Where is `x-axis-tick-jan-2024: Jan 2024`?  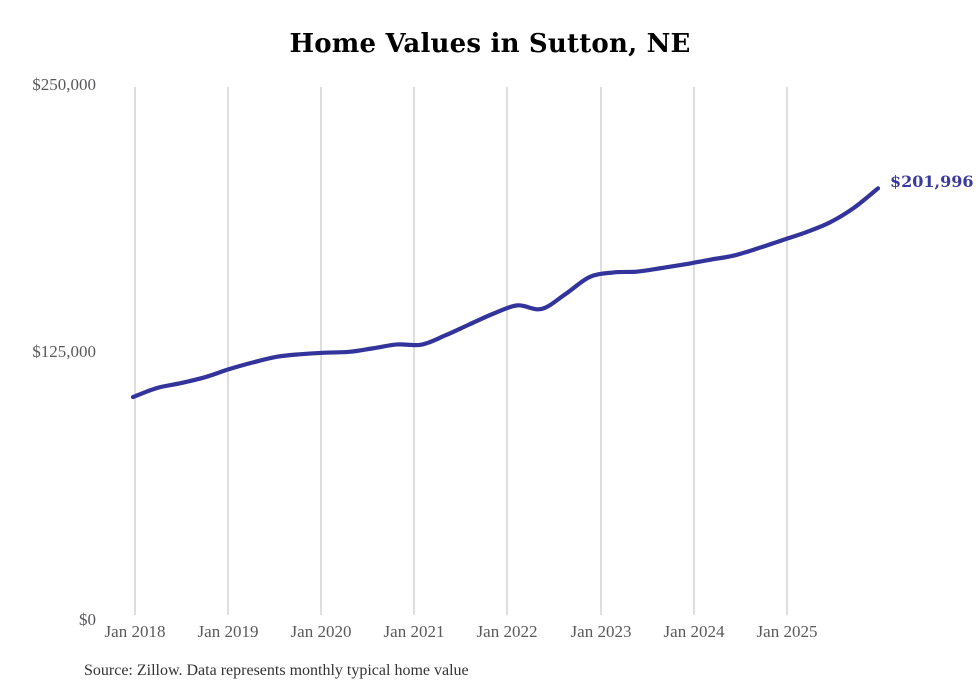
x-axis-tick-jan-2024: Jan 2024 is located at coordinates (694, 631).